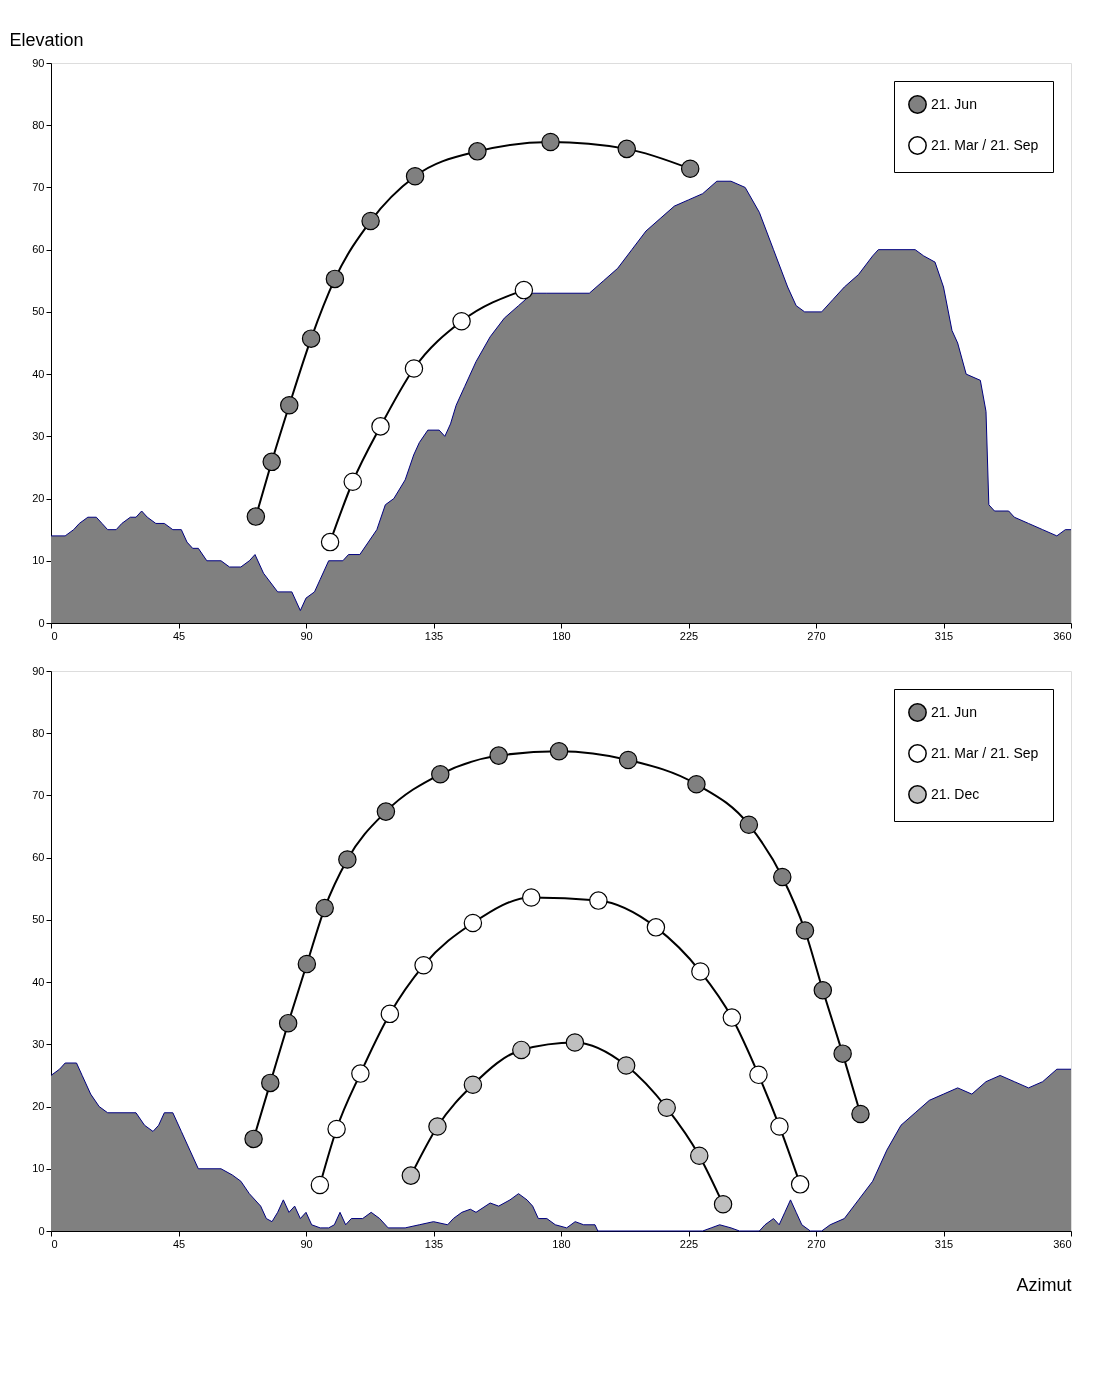 The height and width of the screenshot is (1389, 1098). What do you see at coordinates (38, 670) in the screenshot?
I see `y-tick-label: 90` at bounding box center [38, 670].